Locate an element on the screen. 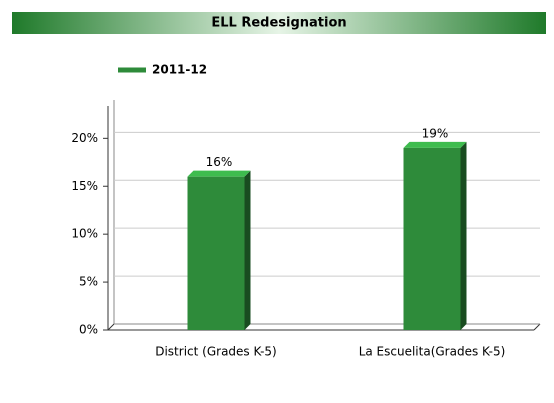  y-tick-label: 10% is located at coordinates (84, 234).